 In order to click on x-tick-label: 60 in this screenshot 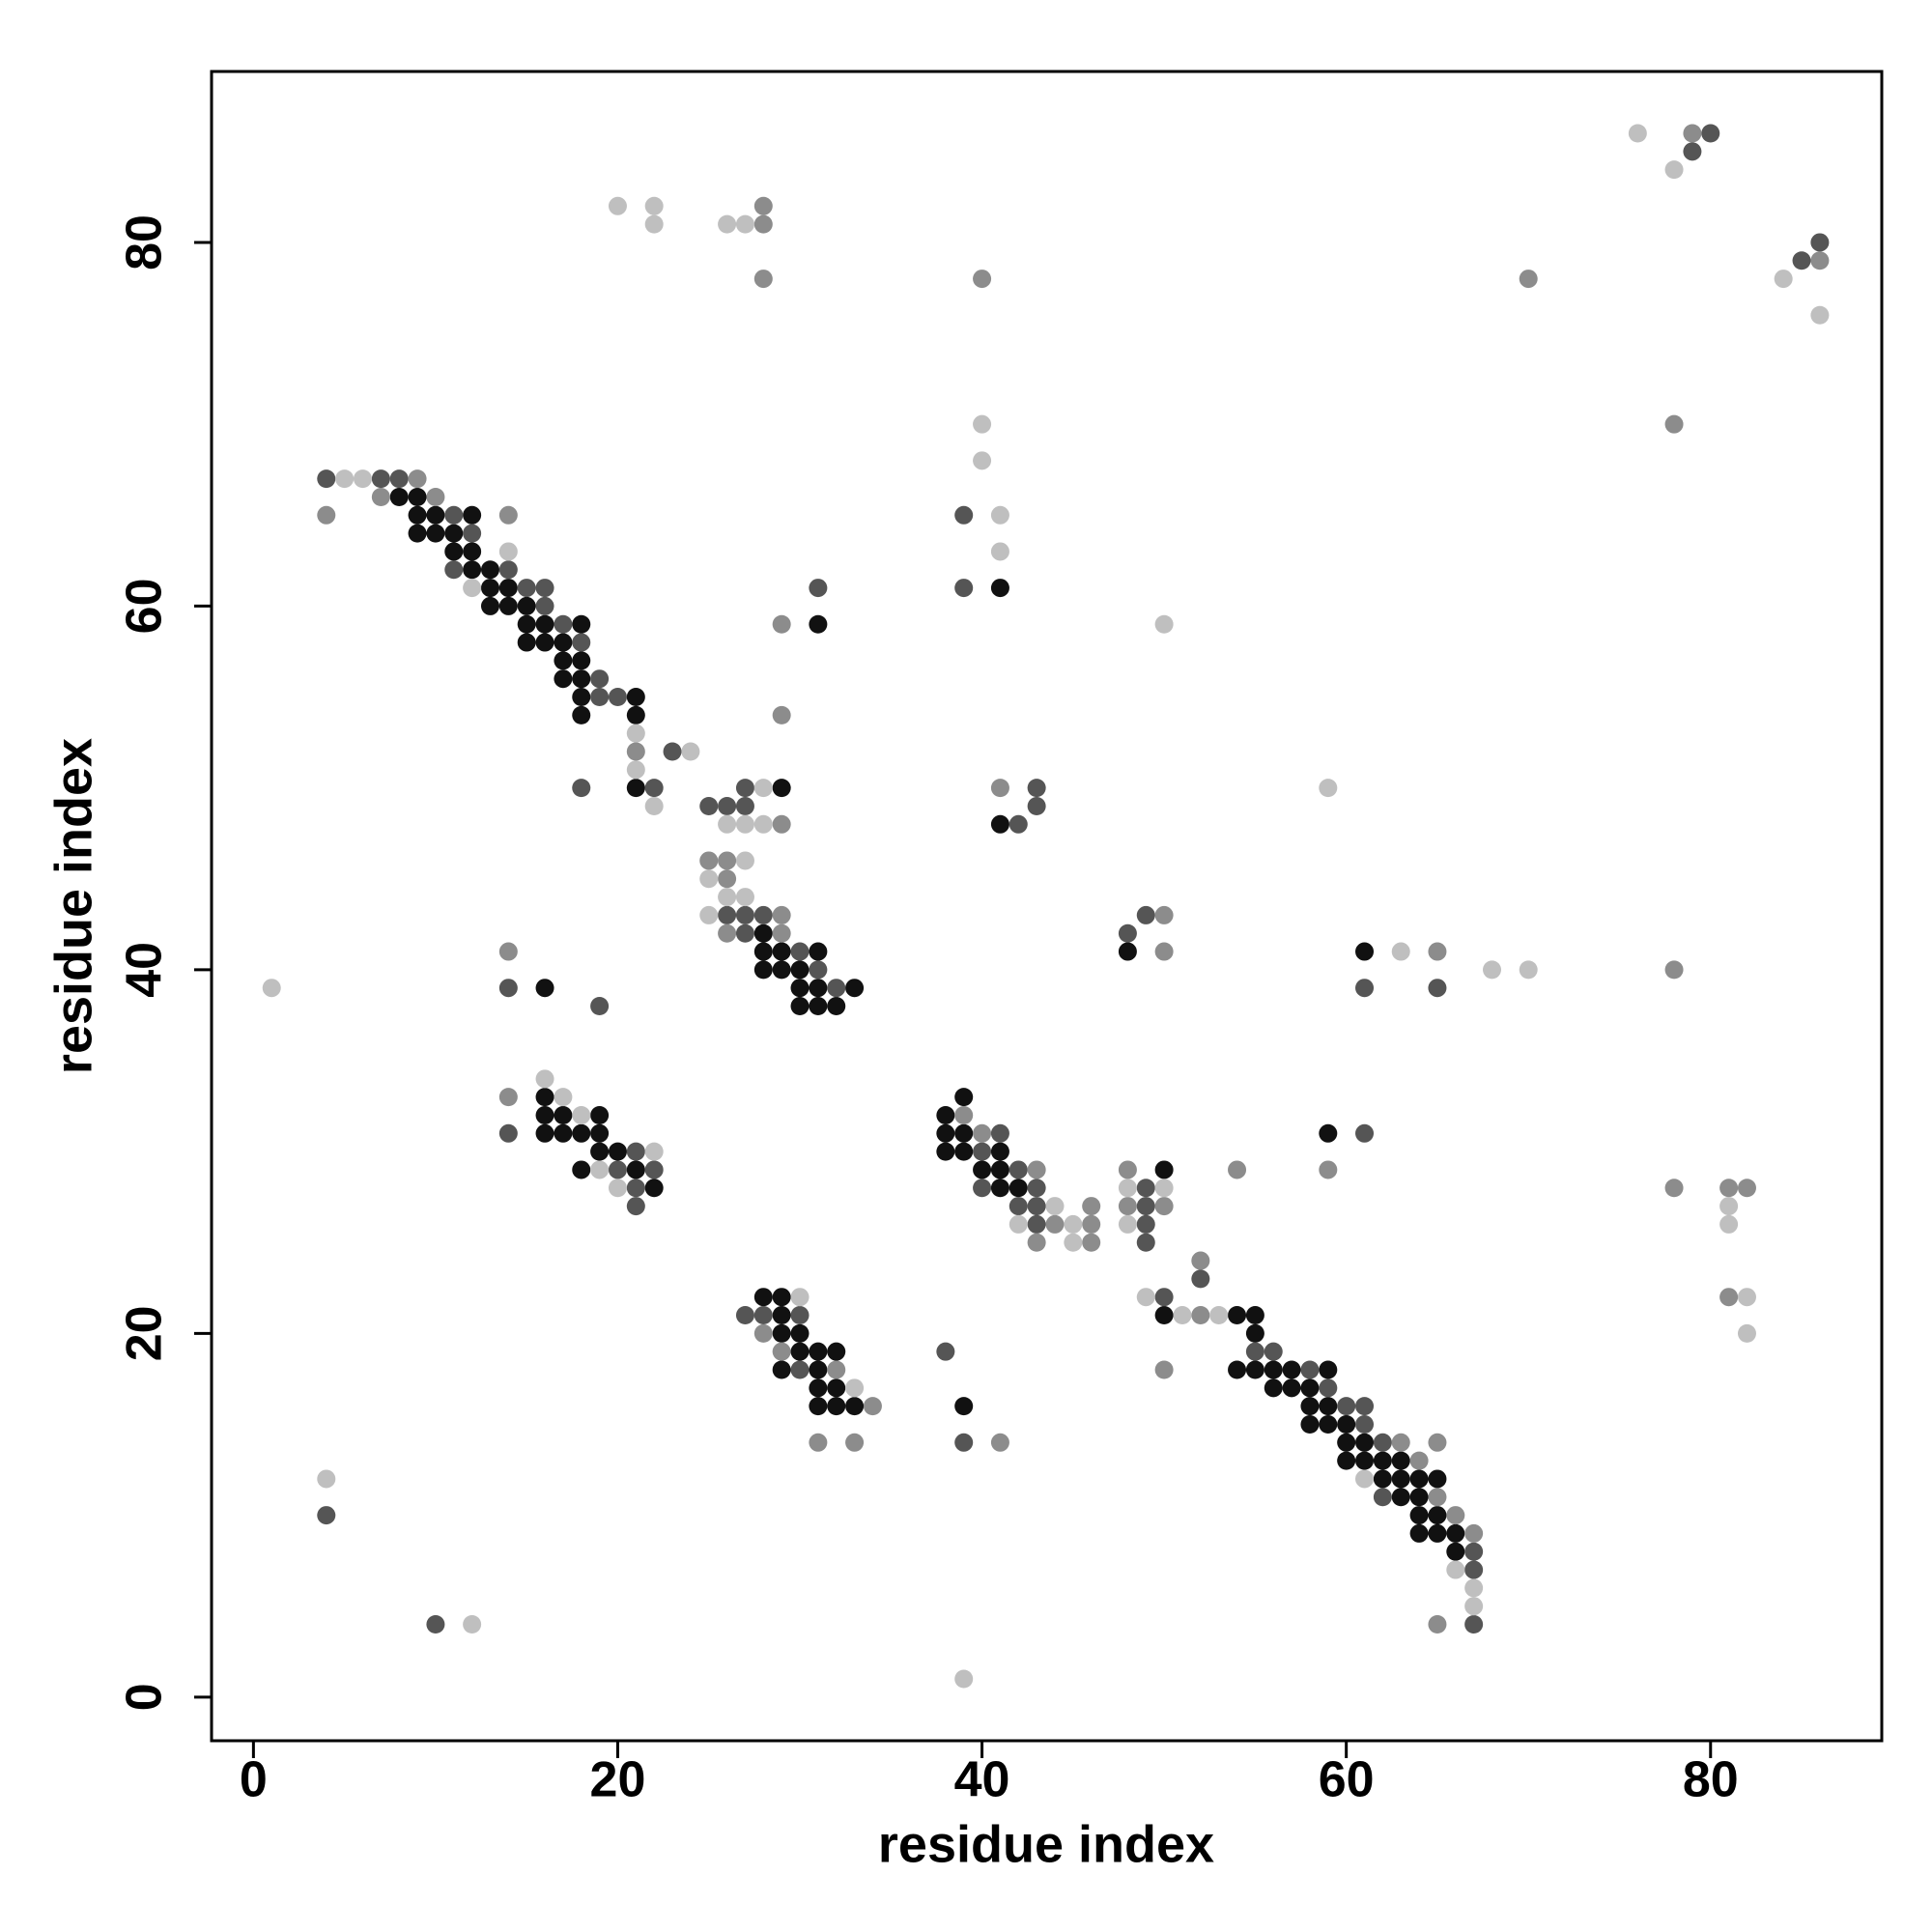, I will do `click(1347, 1780)`.